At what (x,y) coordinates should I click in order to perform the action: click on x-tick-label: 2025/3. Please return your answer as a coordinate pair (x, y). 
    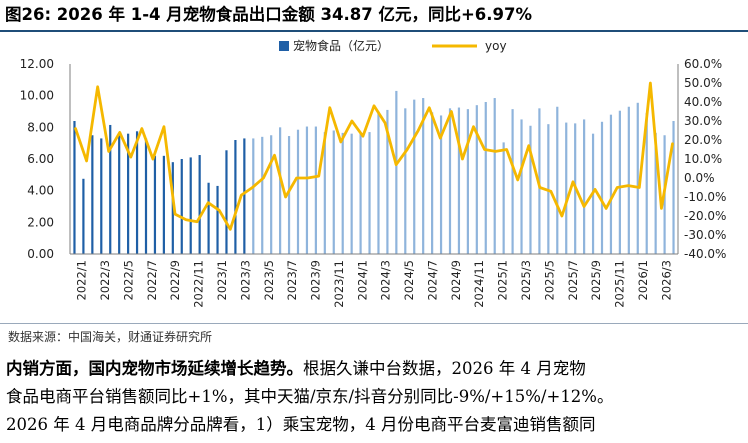
    Looking at the image, I should click on (526, 280).